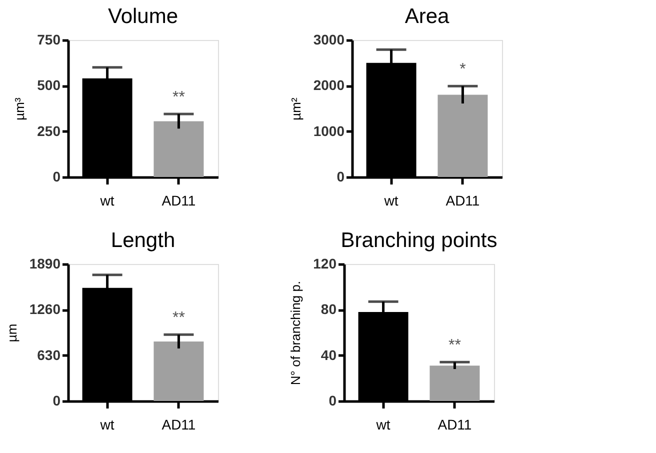 The height and width of the screenshot is (453, 656). Describe the element at coordinates (328, 354) in the screenshot. I see `y-tick-label: 40` at that location.